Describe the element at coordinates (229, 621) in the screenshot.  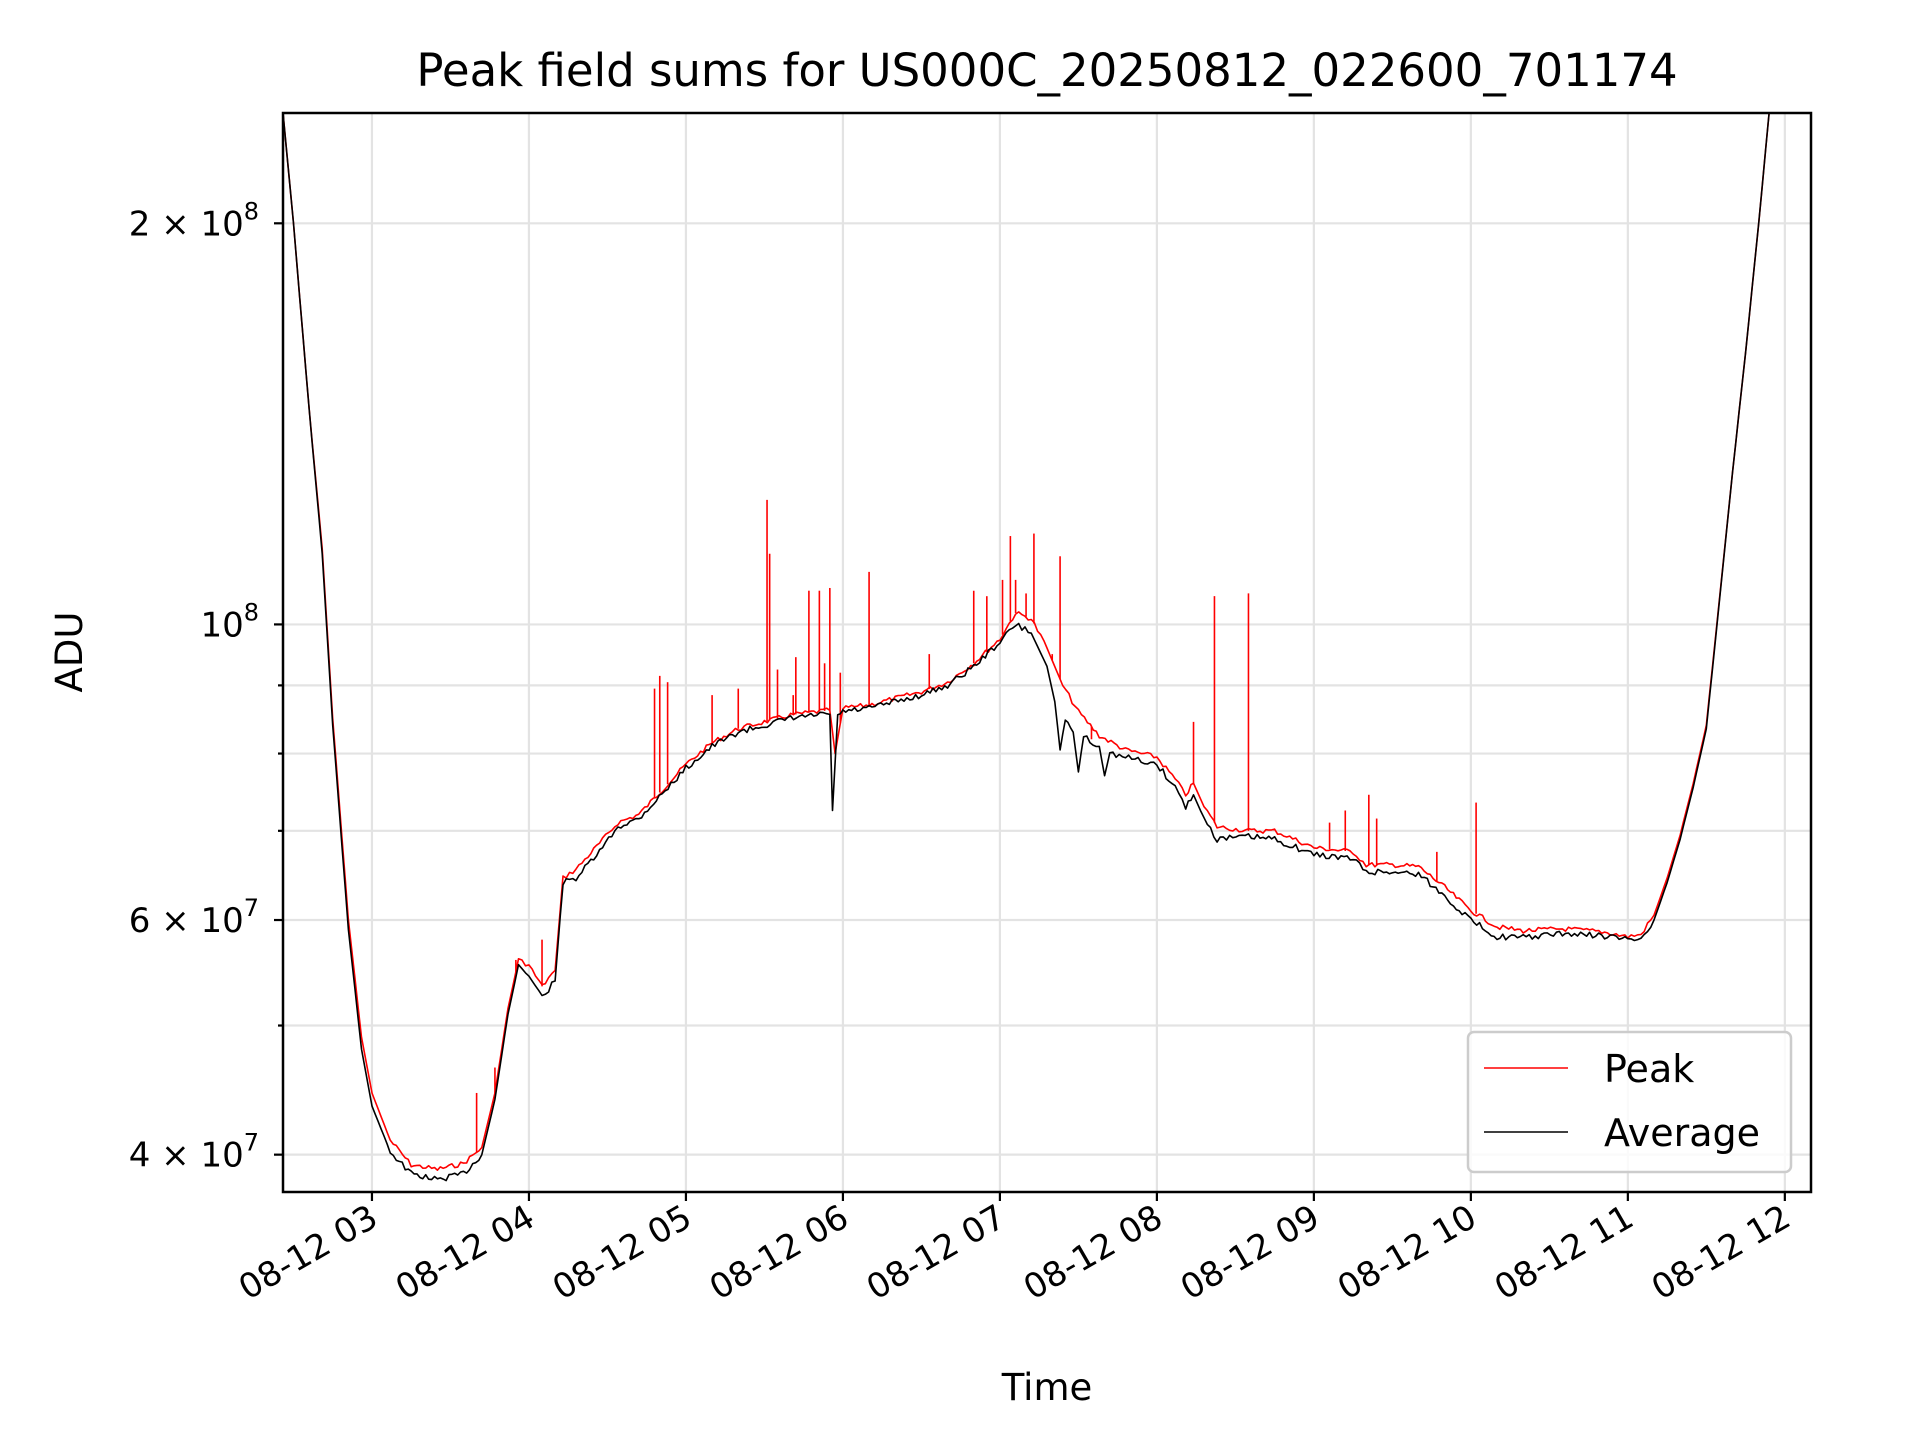
I see `y-tick-label: 108` at that location.